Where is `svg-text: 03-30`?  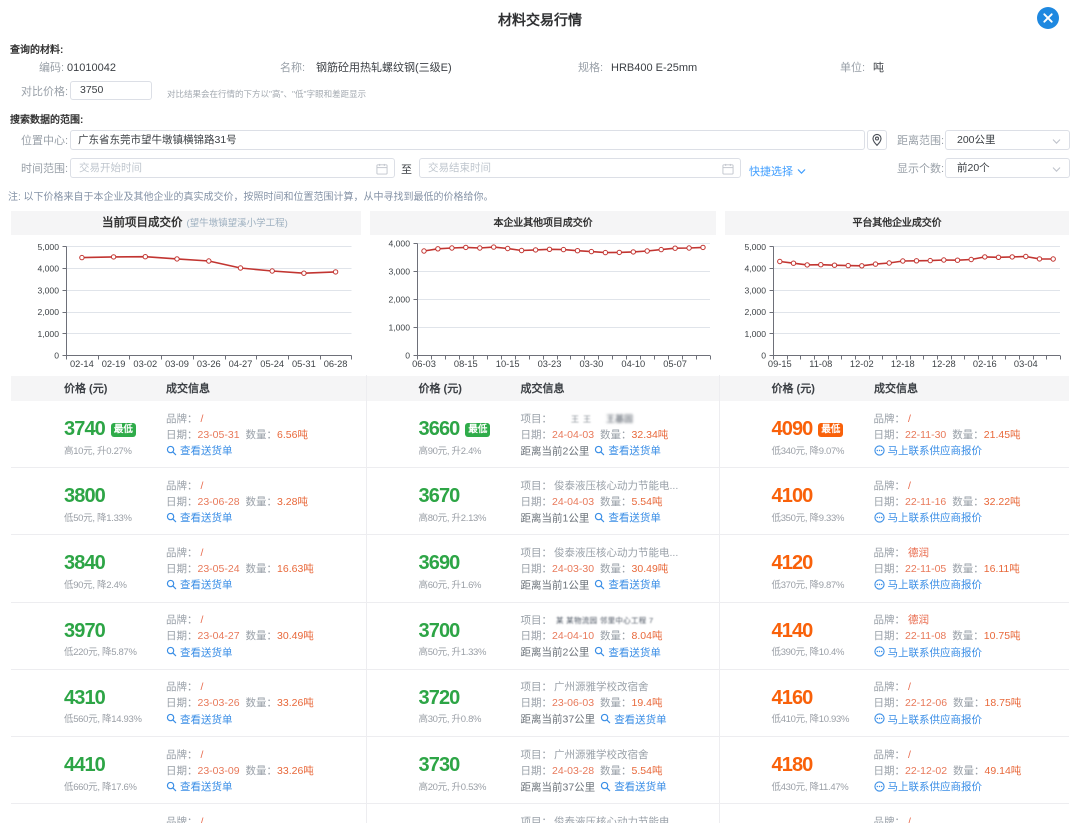 svg-text: 03-30 is located at coordinates (592, 364).